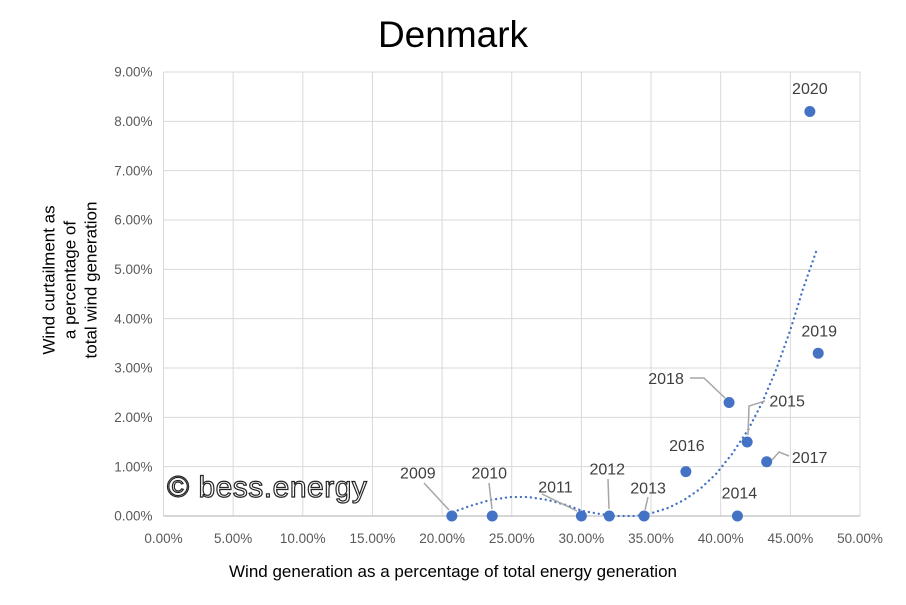 The width and height of the screenshot is (906, 605). What do you see at coordinates (740, 494) in the screenshot?
I see `data-point-label-2014: 2014` at bounding box center [740, 494].